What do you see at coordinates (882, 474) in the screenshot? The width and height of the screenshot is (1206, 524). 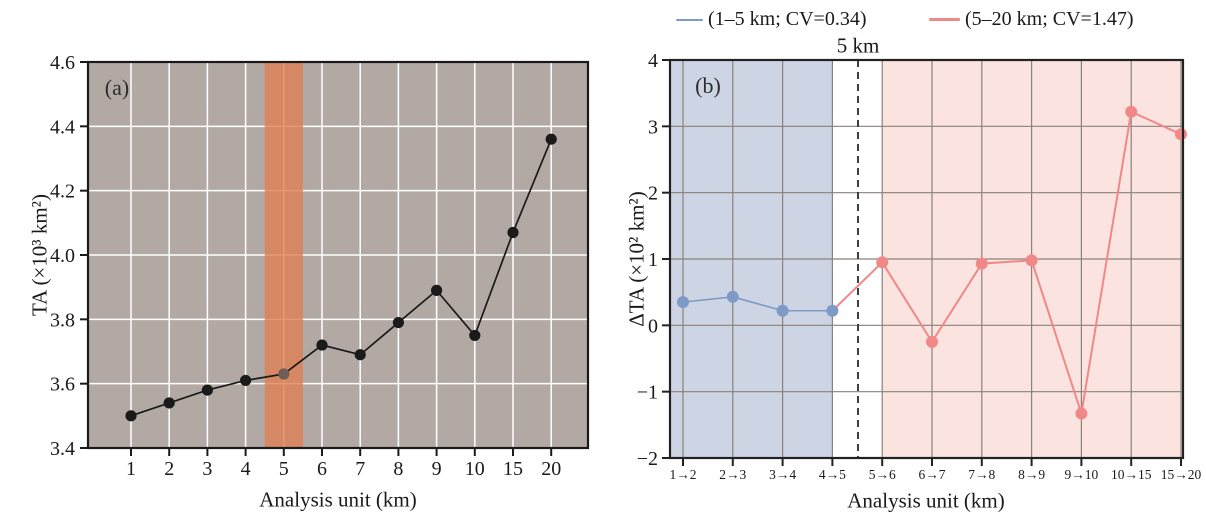 I see `tick-label: 5→6` at bounding box center [882, 474].